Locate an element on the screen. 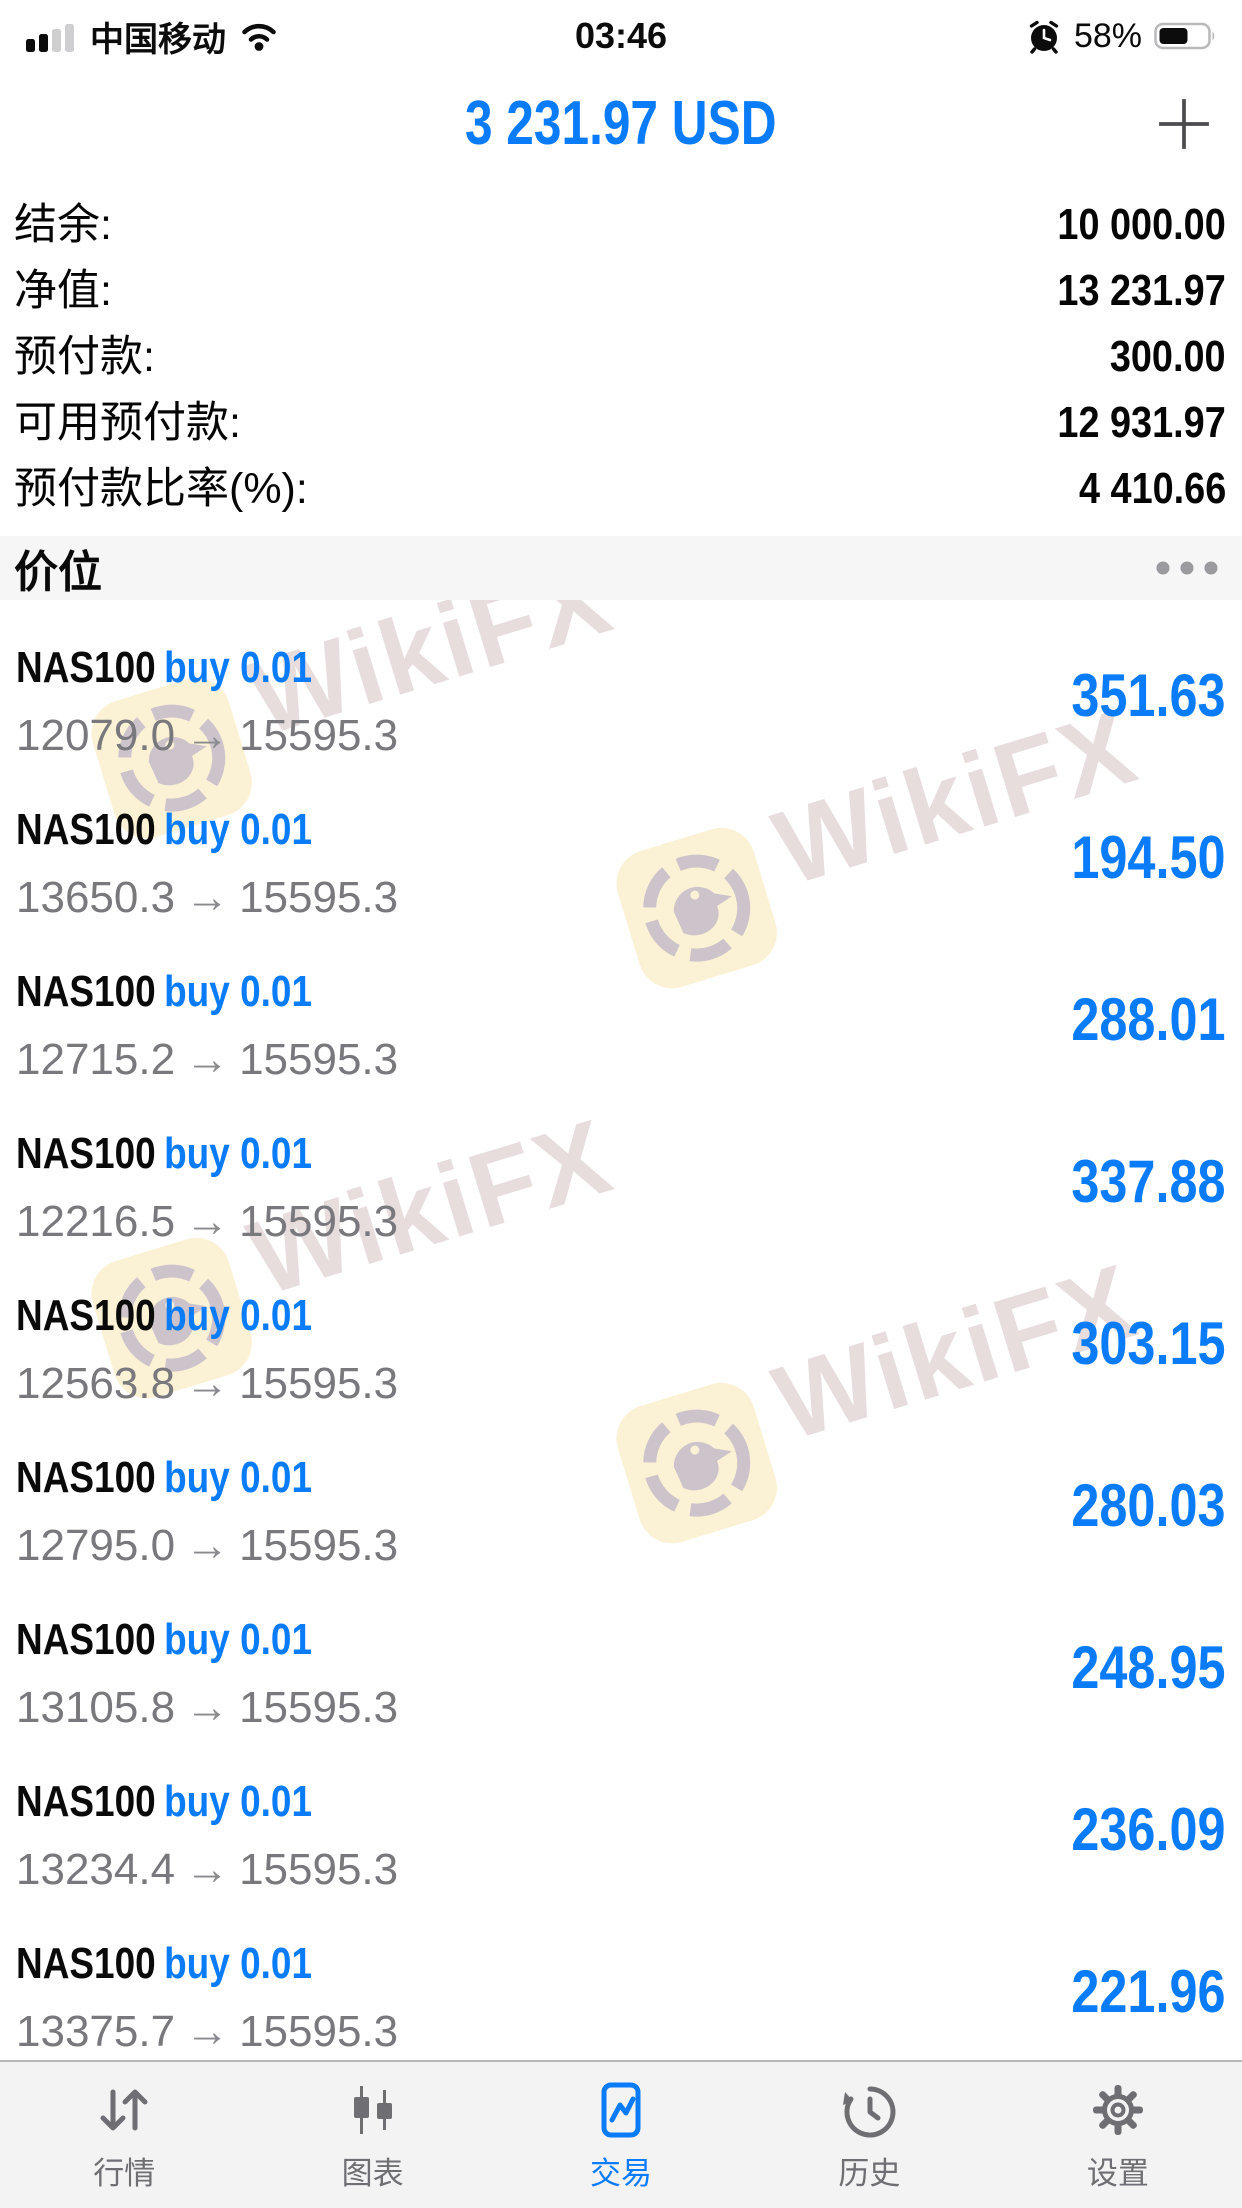  position-row: NAS100 buy 0.01 13105.8 → 15595.3 248.95 is located at coordinates (621, 1683).